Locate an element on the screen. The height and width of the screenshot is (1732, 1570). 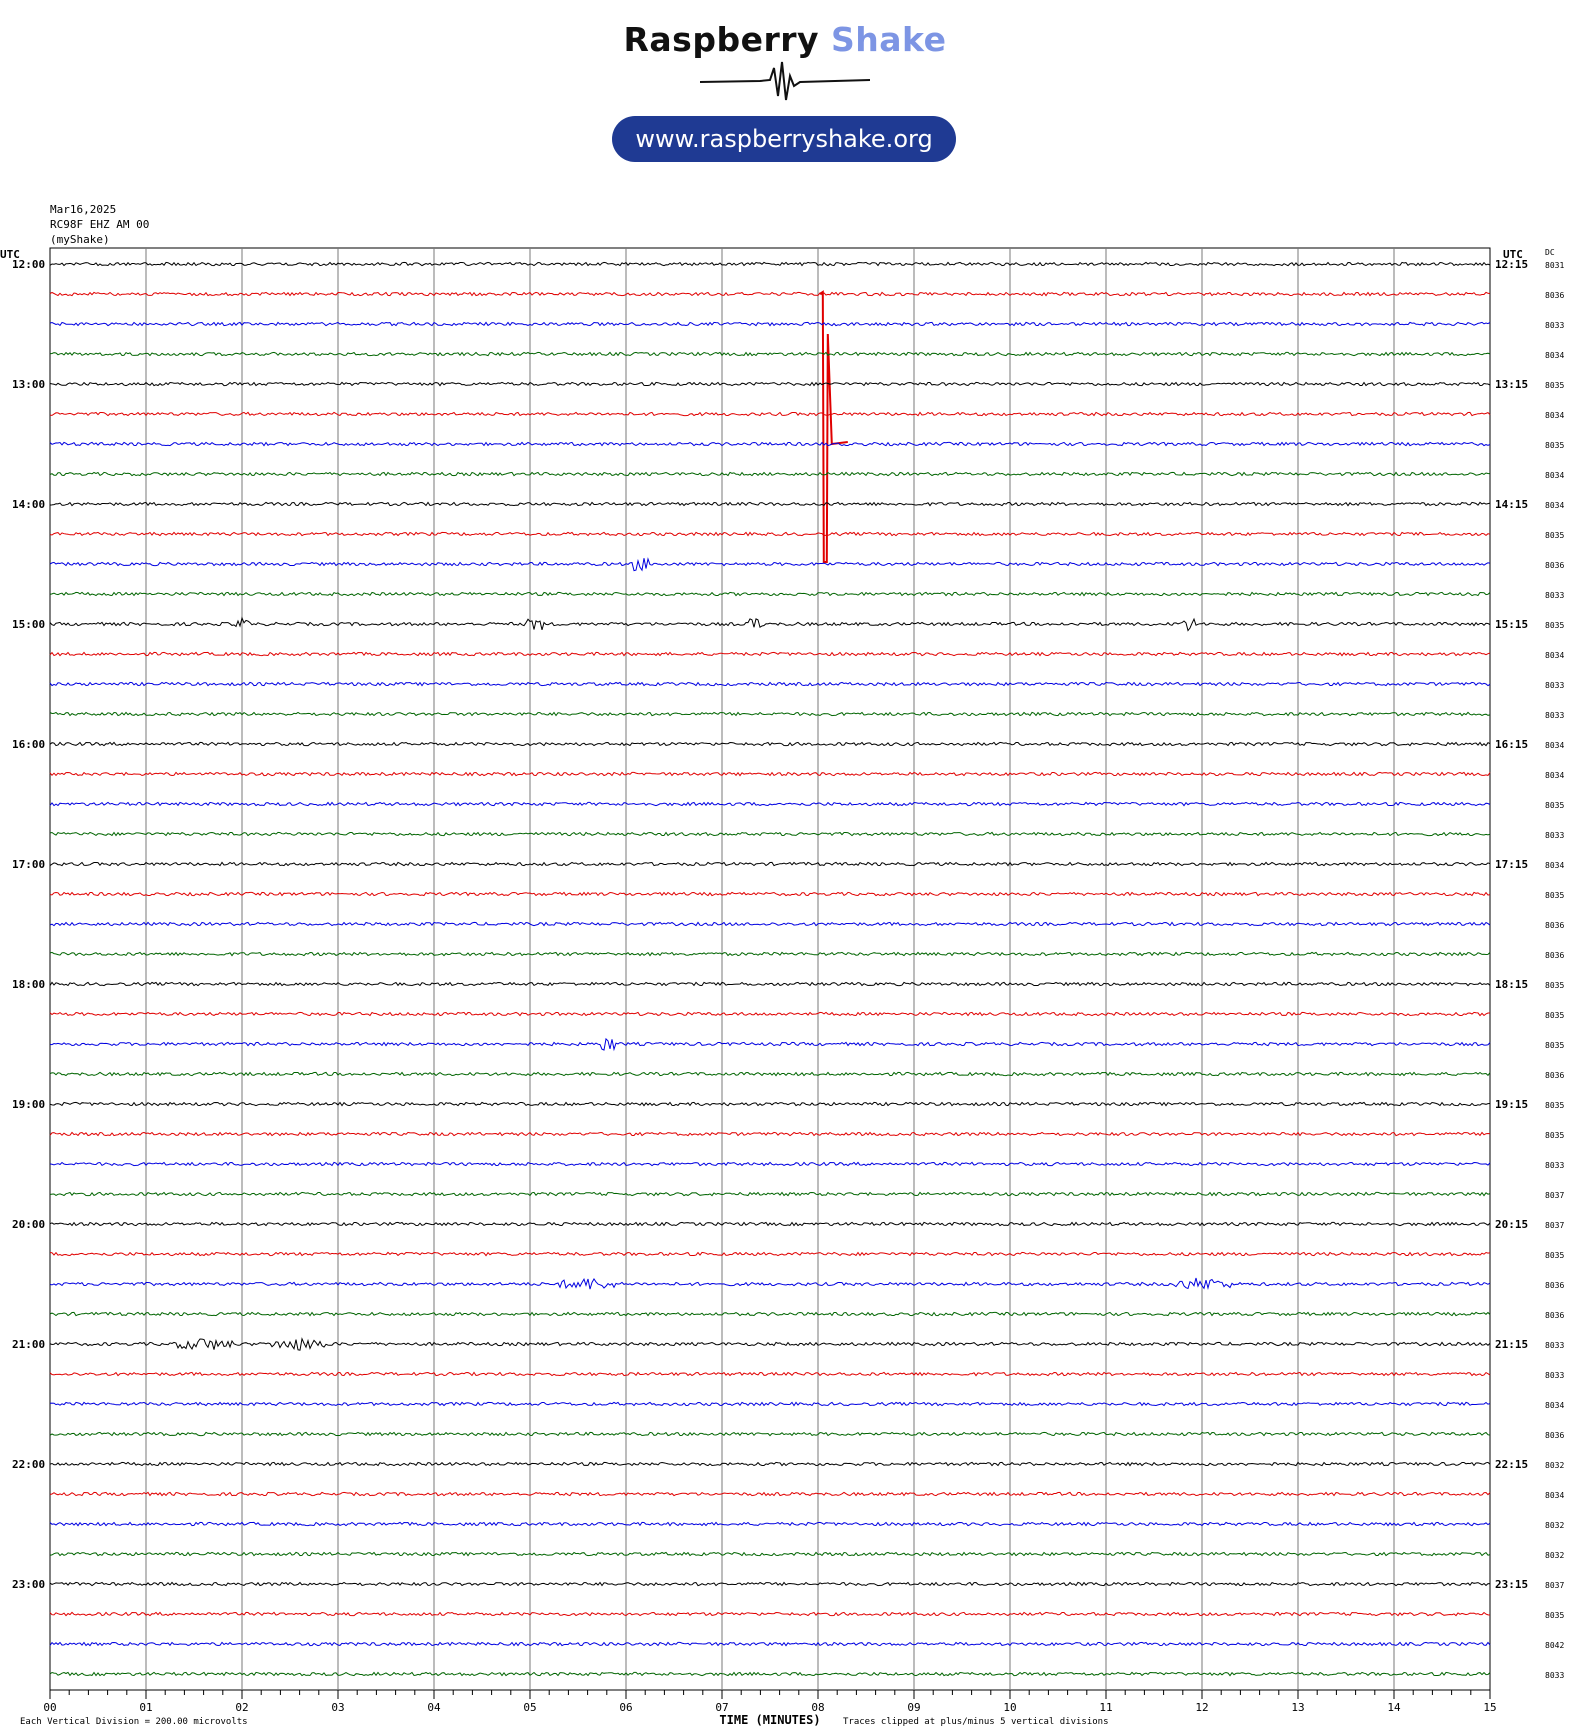
right-hour-label: 23:15 is located at coordinates (1511, 1584).